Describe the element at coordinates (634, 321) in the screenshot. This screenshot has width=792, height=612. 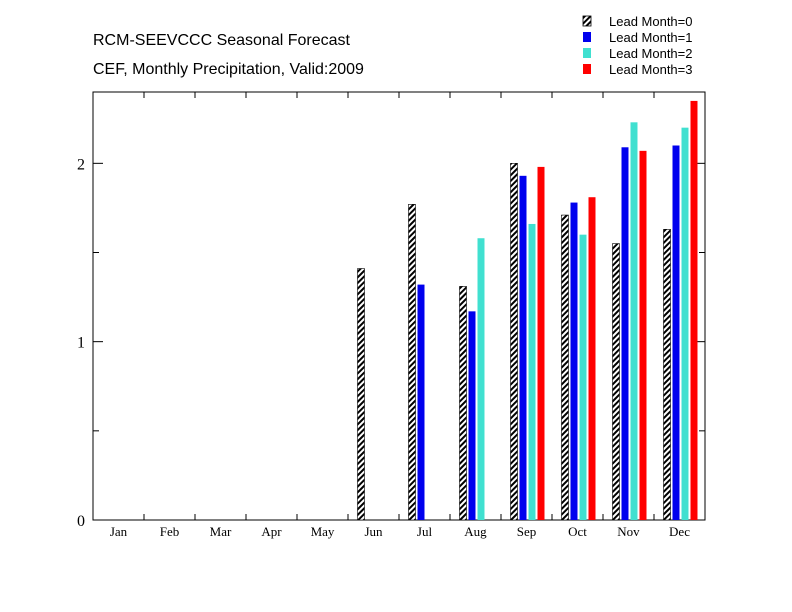
I see `bar-nov-lead2` at that location.